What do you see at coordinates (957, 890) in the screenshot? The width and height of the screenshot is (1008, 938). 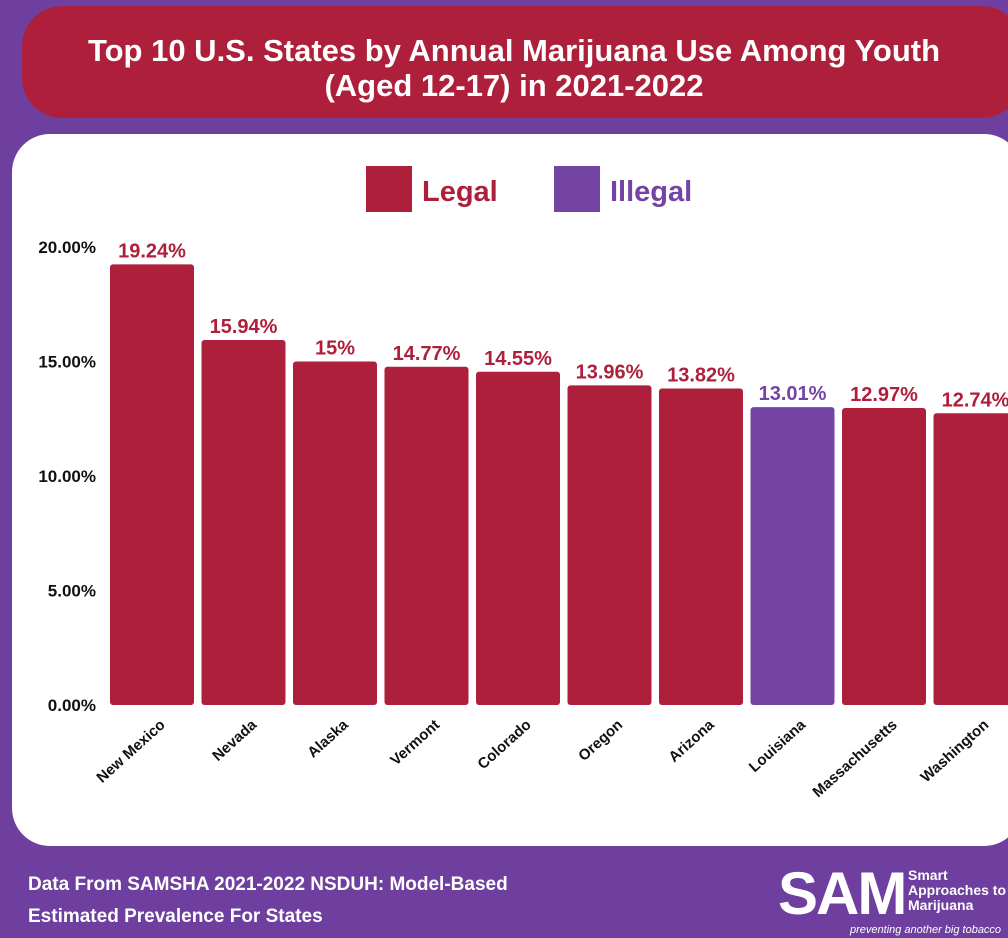 I see `sam-logo-word-approaches: Approaches to` at bounding box center [957, 890].